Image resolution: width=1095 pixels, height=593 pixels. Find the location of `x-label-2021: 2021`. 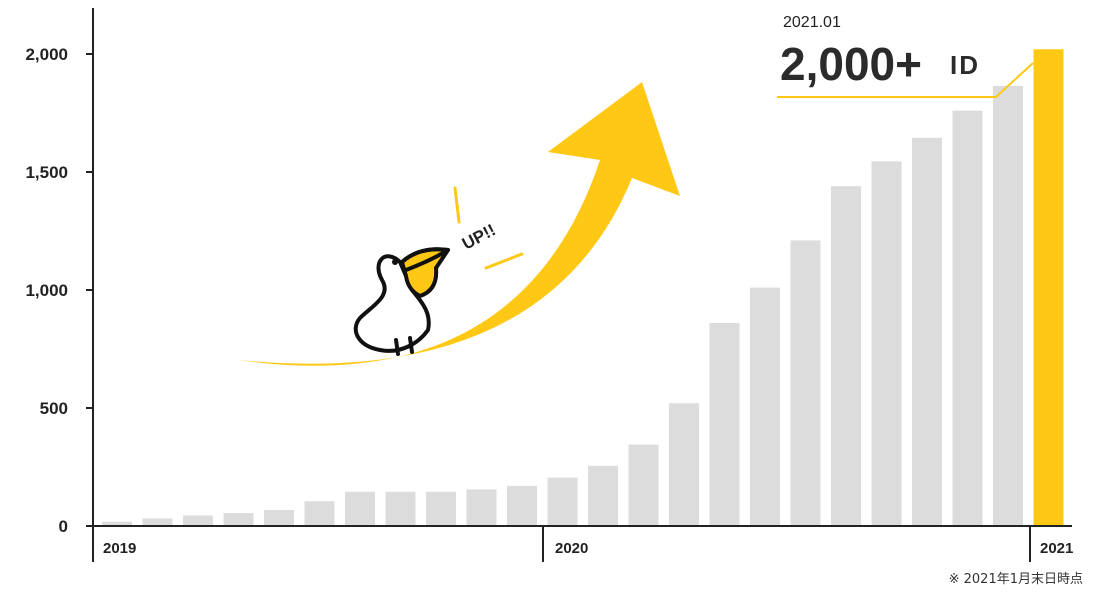

x-label-2021: 2021 is located at coordinates (1056, 548).